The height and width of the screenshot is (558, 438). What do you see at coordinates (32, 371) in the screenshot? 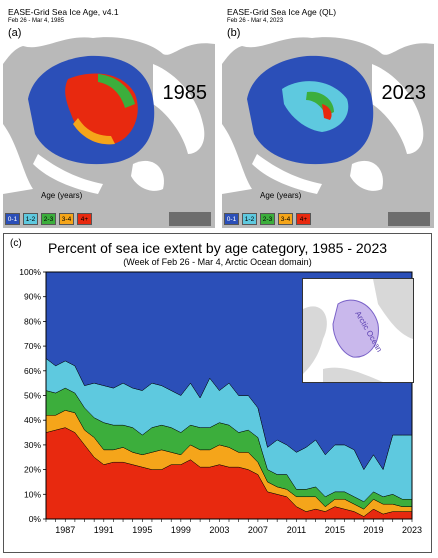
I see `y-tick-label: 60%` at bounding box center [32, 371].